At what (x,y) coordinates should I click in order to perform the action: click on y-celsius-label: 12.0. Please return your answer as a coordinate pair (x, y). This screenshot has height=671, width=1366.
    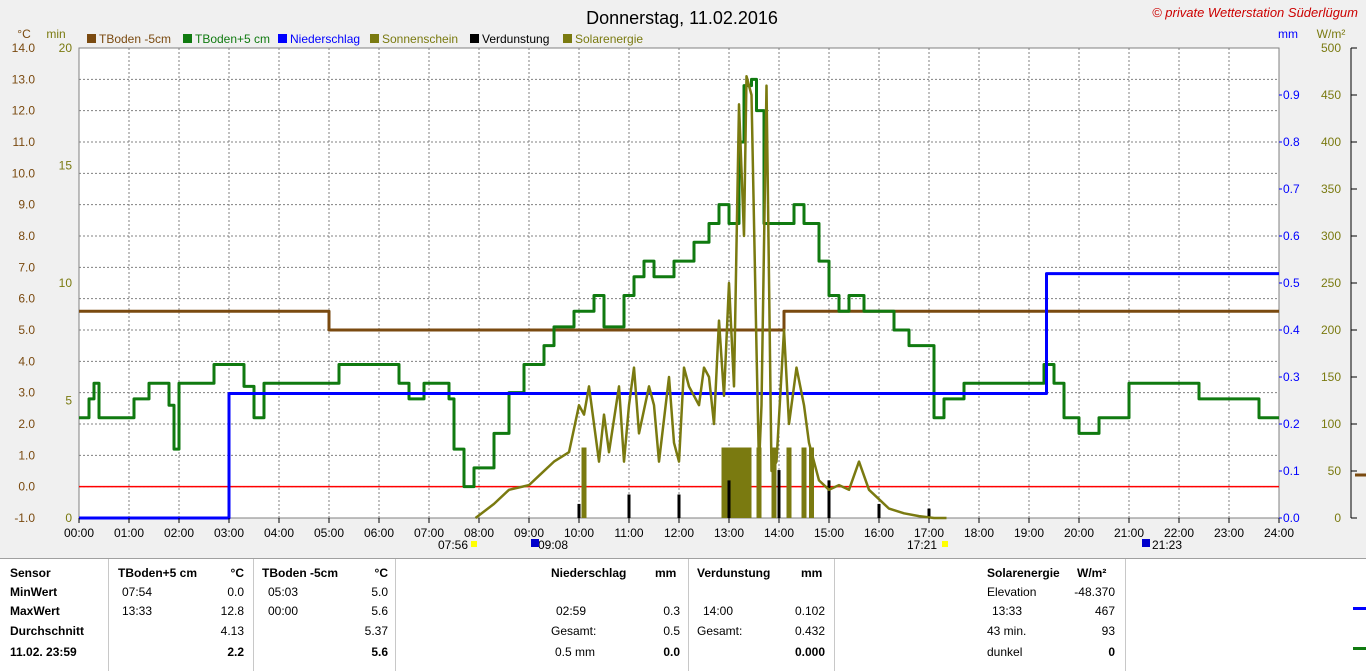
    Looking at the image, I should click on (24, 111).